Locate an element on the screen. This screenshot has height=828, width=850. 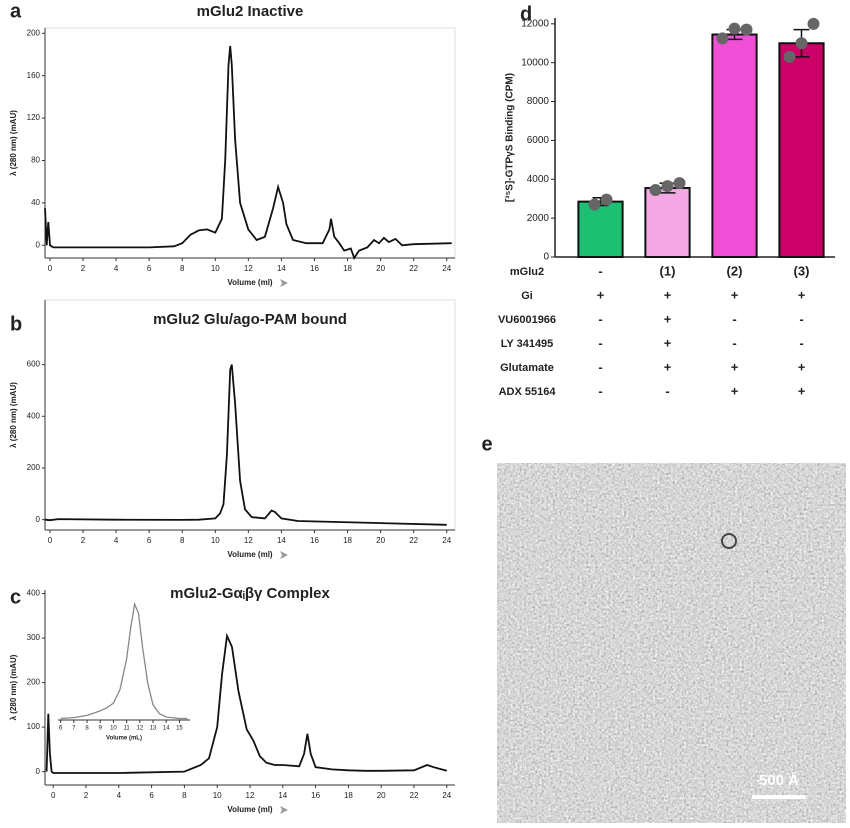
y-tick-label: 12000 is located at coordinates (535, 23).